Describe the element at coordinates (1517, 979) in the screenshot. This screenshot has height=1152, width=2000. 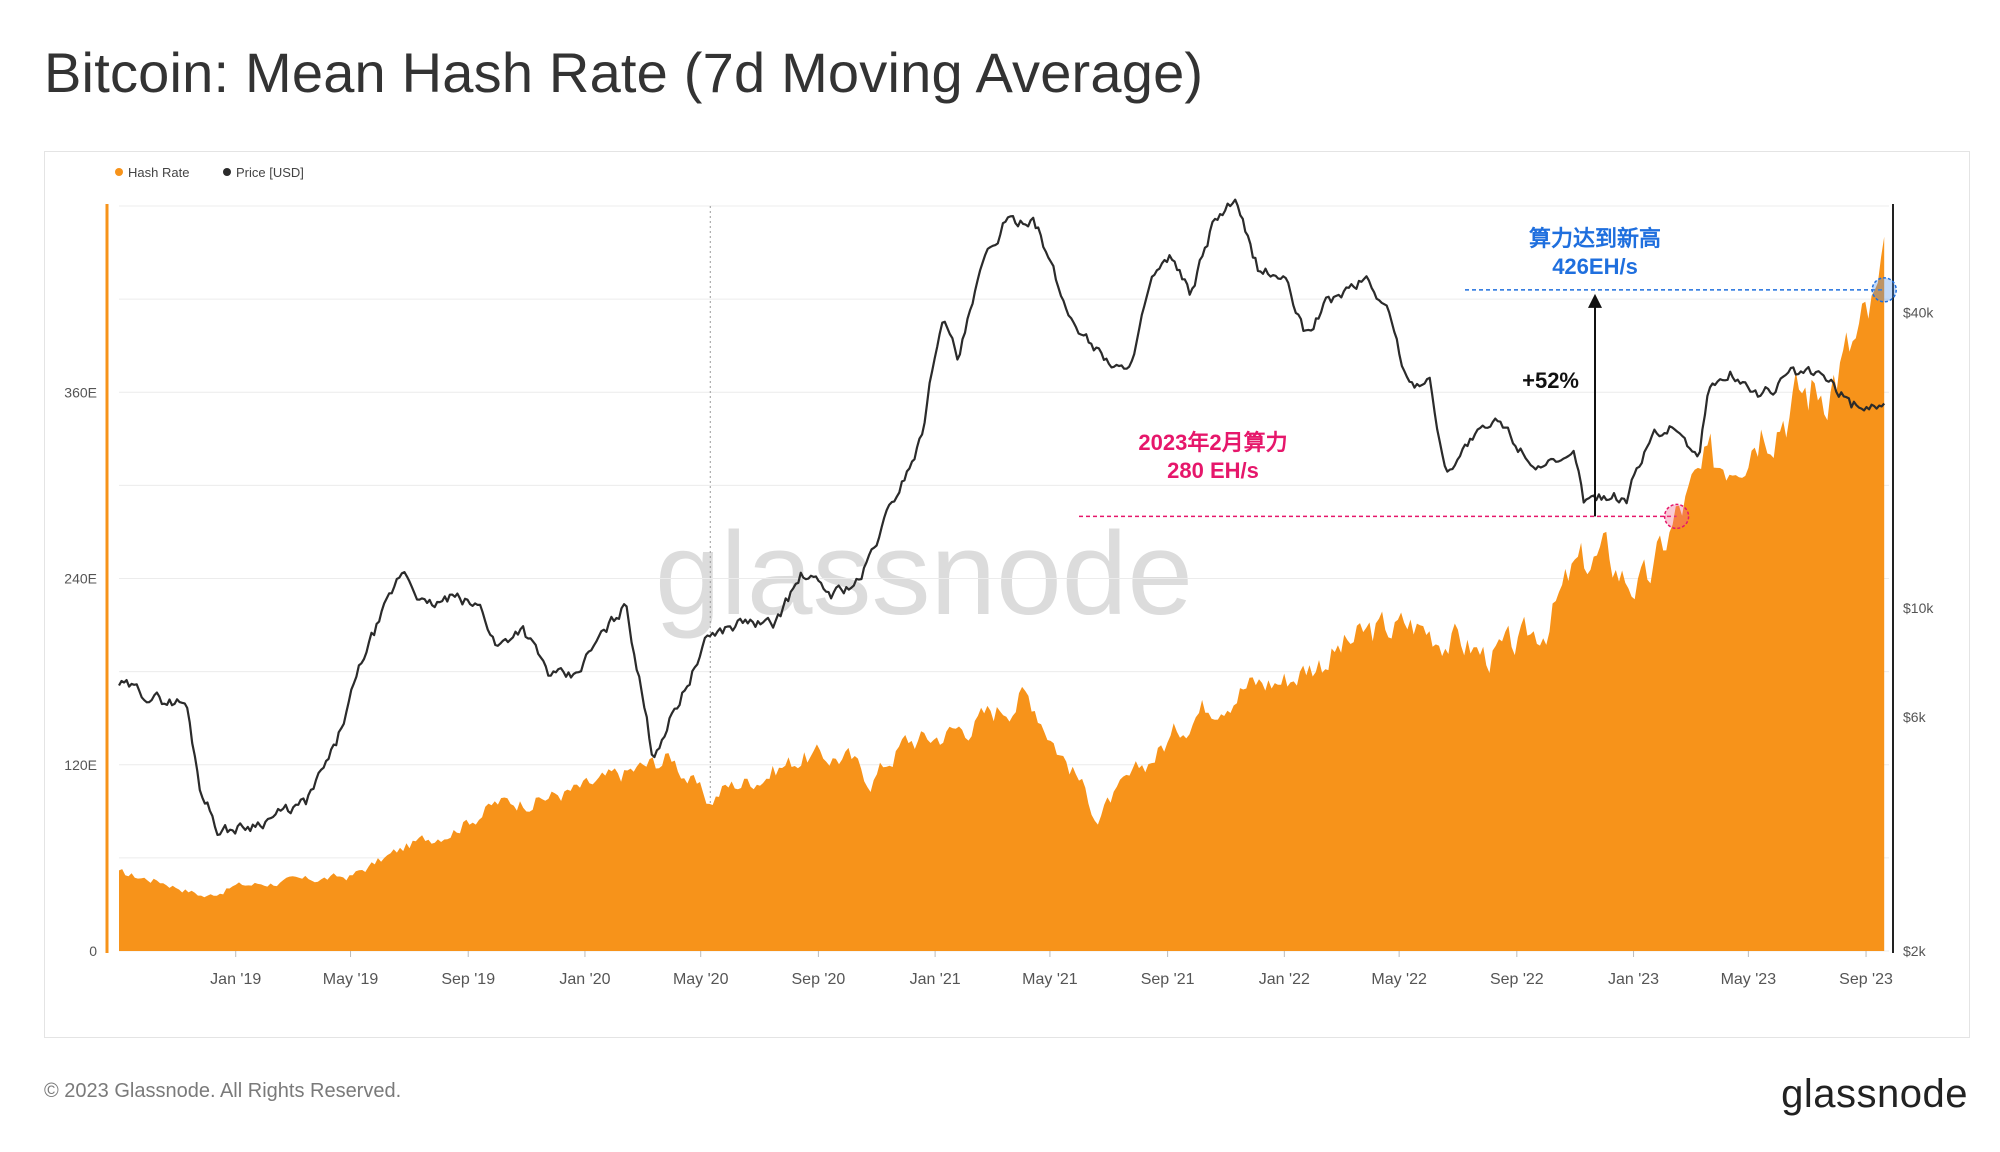
I see `x-tick-label: Sep '22` at that location.